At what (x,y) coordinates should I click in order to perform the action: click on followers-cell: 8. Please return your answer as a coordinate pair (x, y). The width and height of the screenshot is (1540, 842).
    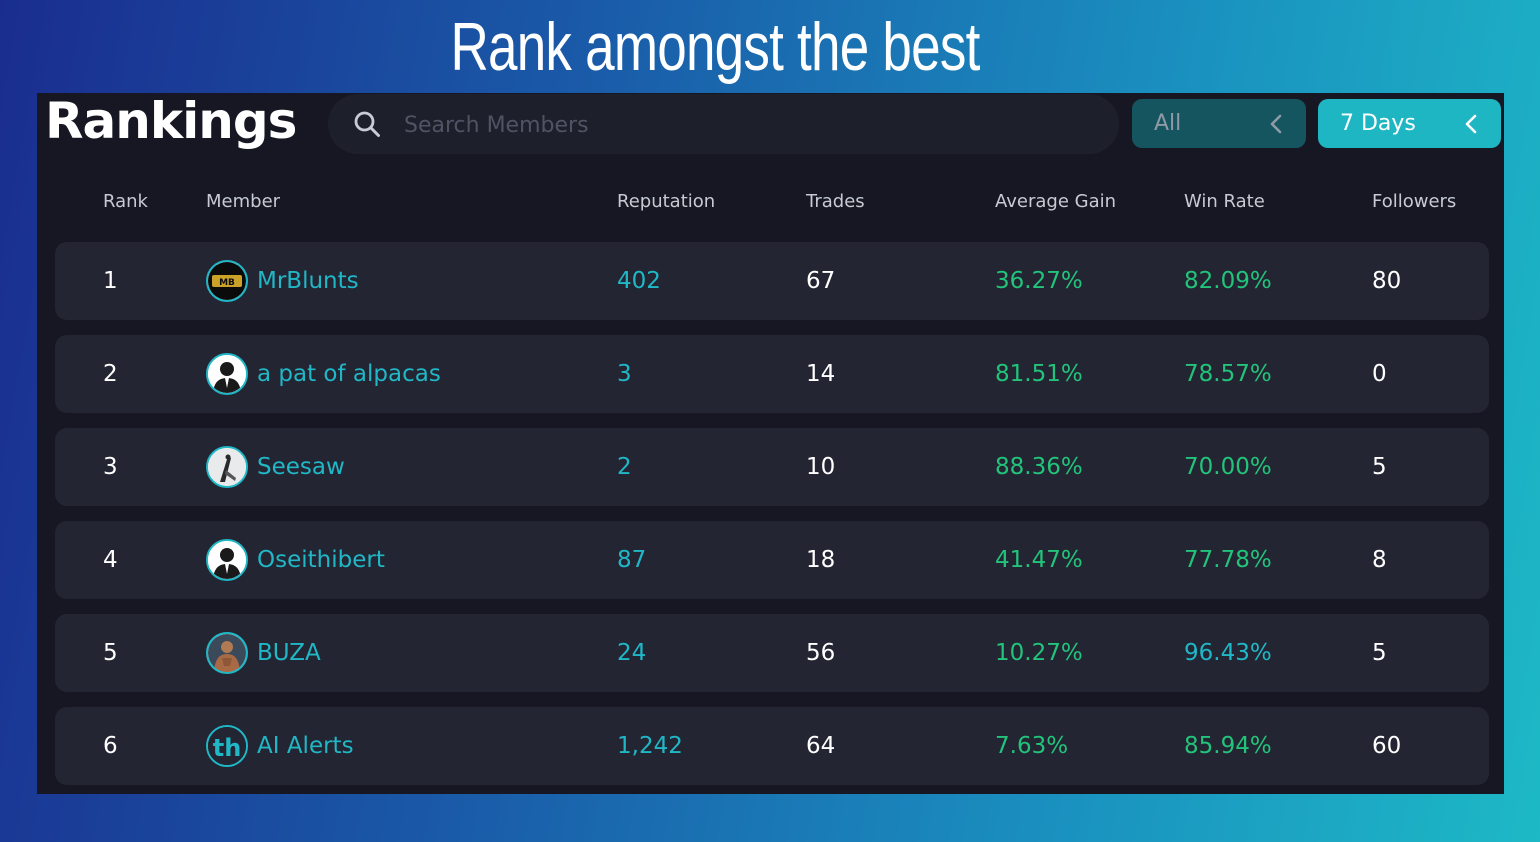
    Looking at the image, I should click on (1379, 560).